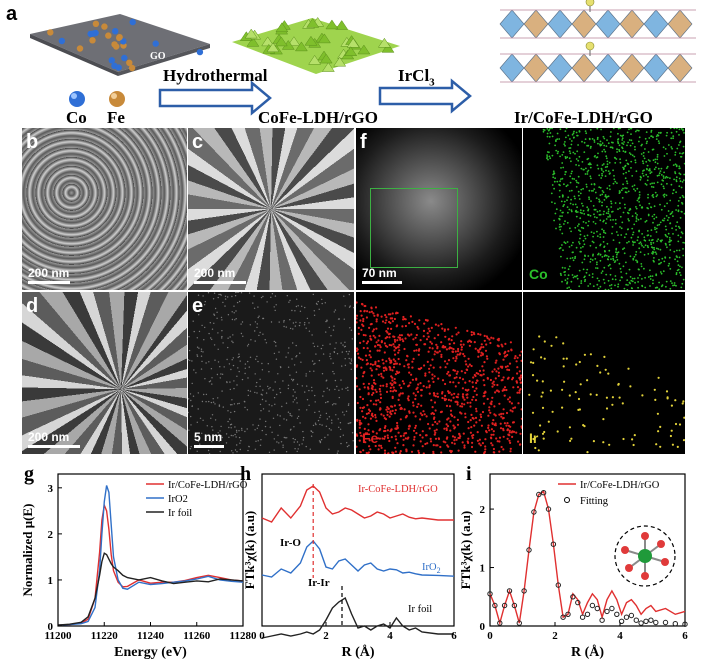 The height and width of the screenshot is (662, 706). Describe the element at coordinates (536, 68) in the screenshot. I see `octahedron` at that location.